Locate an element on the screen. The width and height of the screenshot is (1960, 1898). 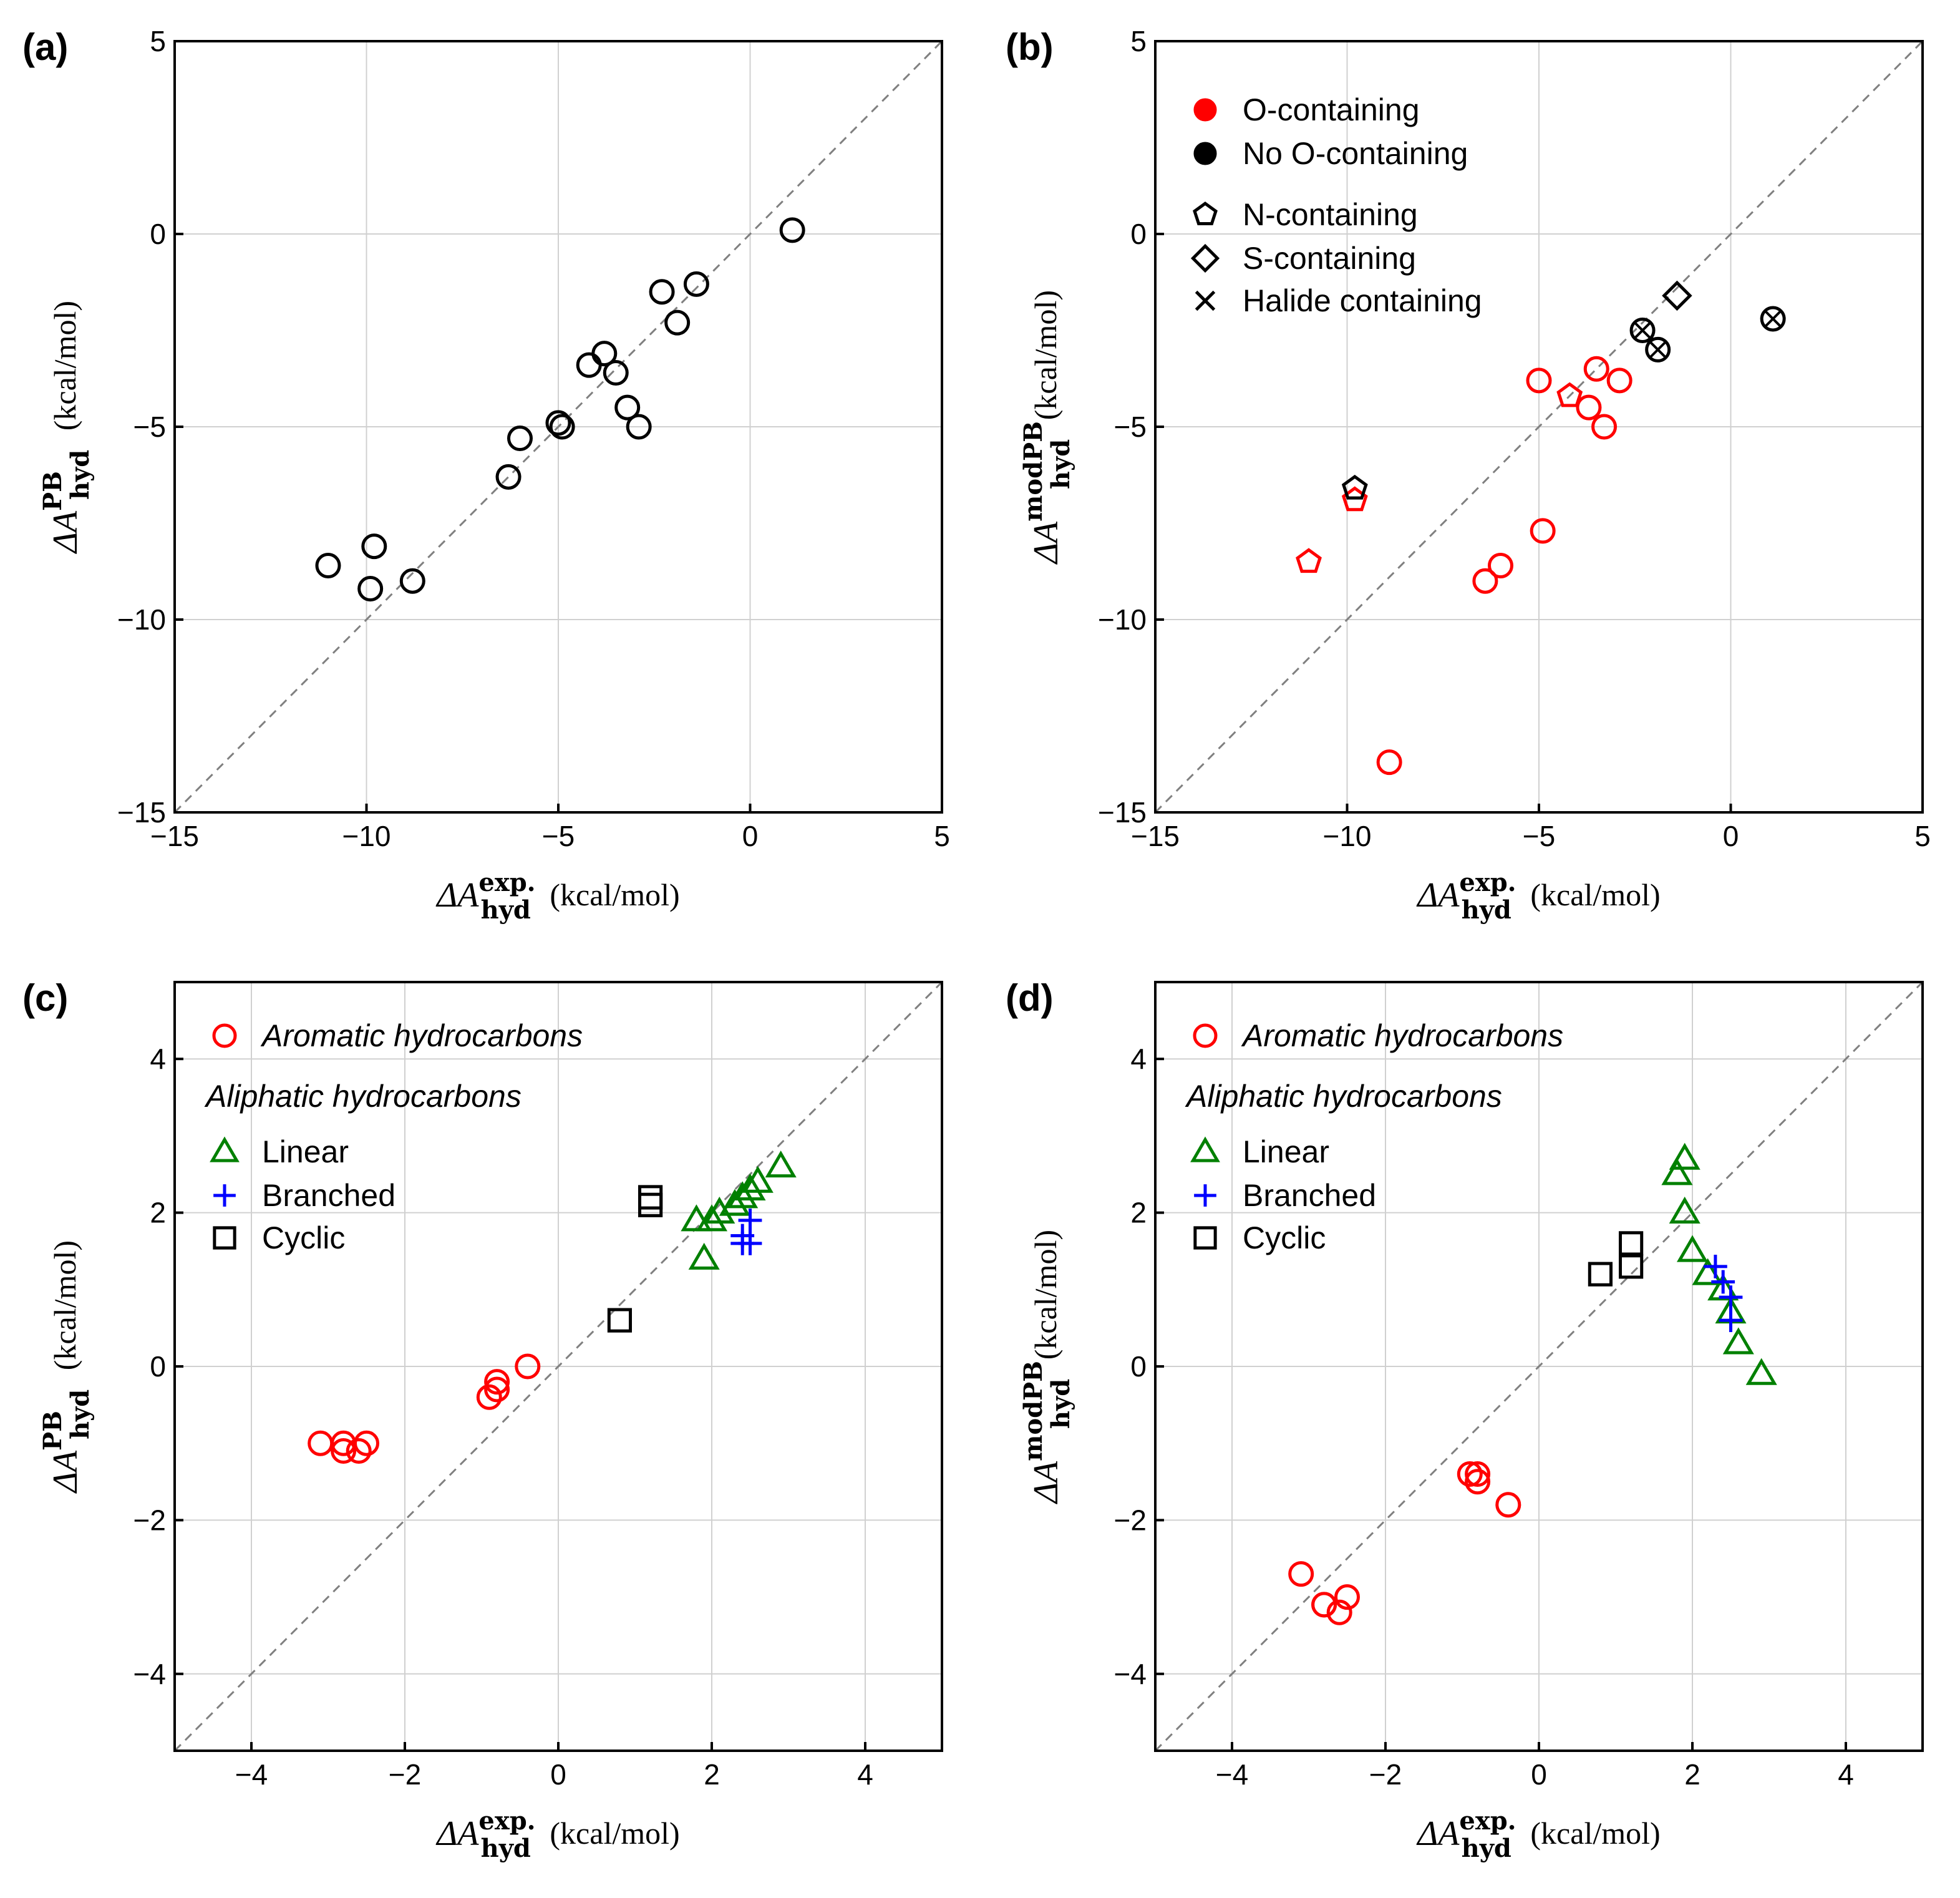
y-tick-label: −10 is located at coordinates (141, 619).